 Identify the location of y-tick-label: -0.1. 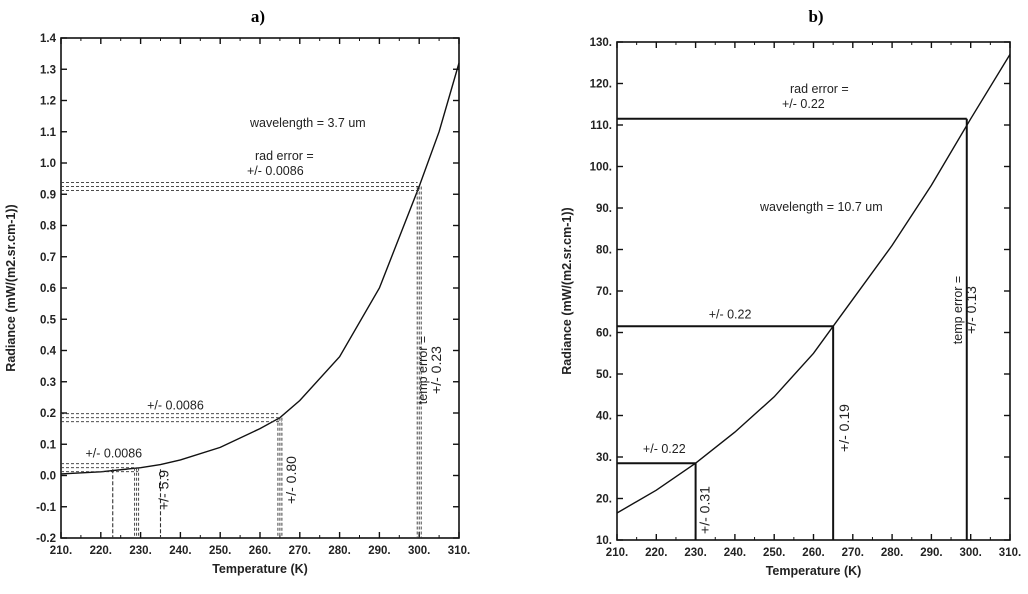
(46, 508).